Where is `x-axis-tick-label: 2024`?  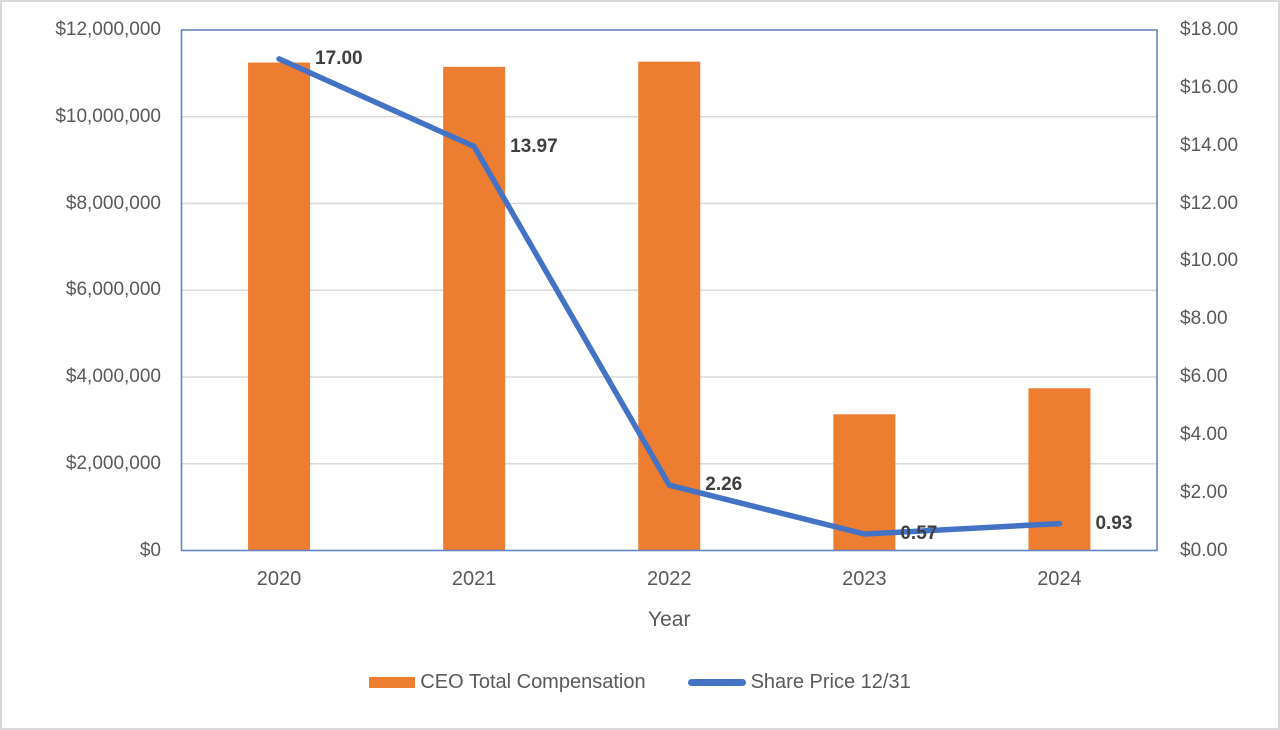 x-axis-tick-label: 2024 is located at coordinates (1059, 579).